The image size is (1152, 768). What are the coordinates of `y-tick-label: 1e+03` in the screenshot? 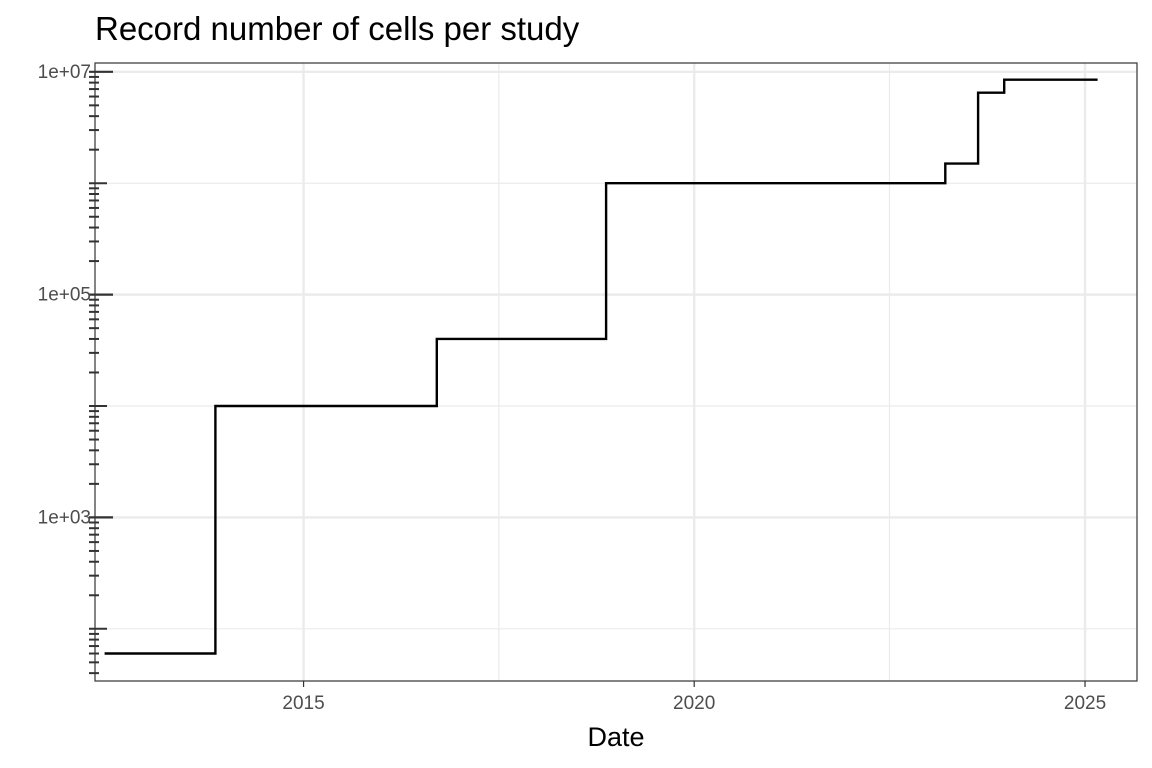 It's located at (64, 517).